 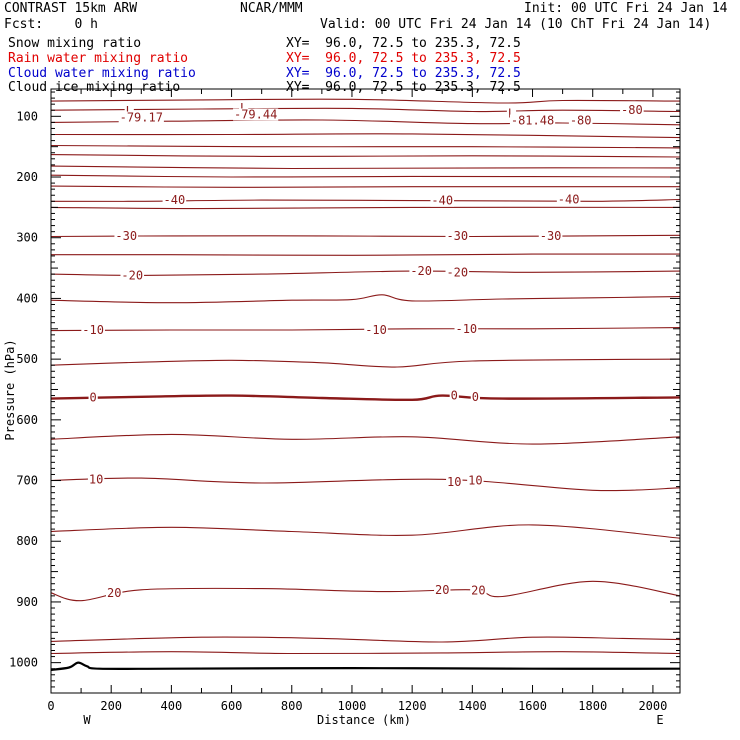 What do you see at coordinates (592, 706) in the screenshot?
I see `x-tick-label: 1800` at bounding box center [592, 706].